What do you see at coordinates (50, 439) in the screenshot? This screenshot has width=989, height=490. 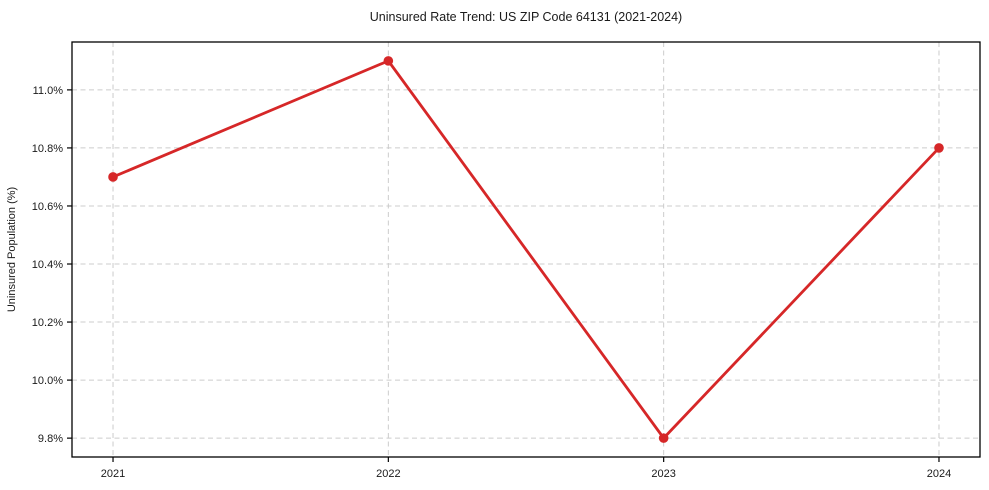 I see `y-tick-label: 9.8%` at bounding box center [50, 439].